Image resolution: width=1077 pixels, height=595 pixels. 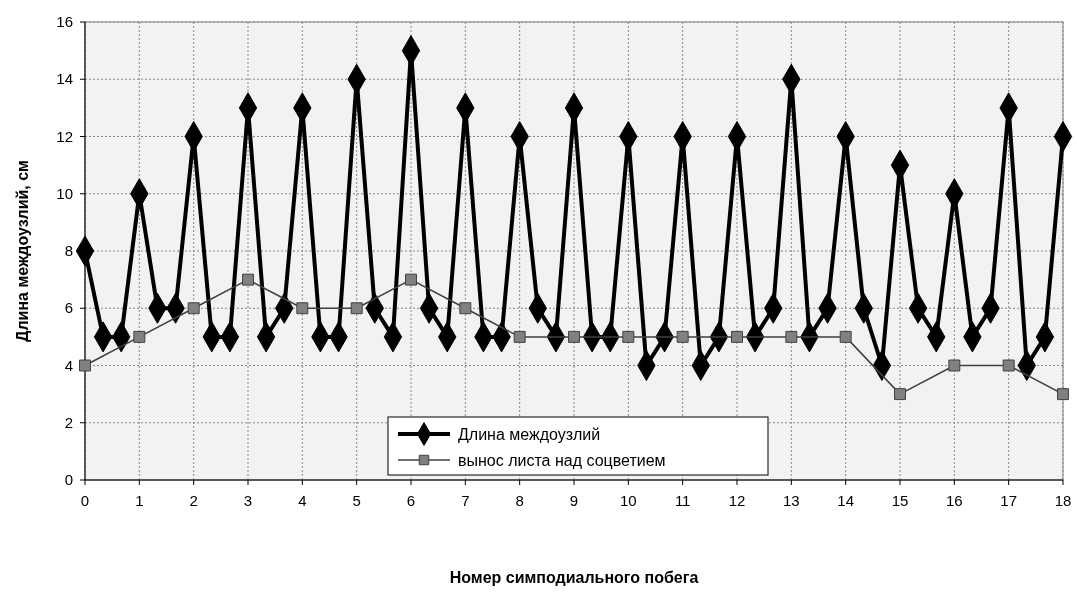 What do you see at coordinates (64, 79) in the screenshot?
I see `y-tick-label: 14` at bounding box center [64, 79].